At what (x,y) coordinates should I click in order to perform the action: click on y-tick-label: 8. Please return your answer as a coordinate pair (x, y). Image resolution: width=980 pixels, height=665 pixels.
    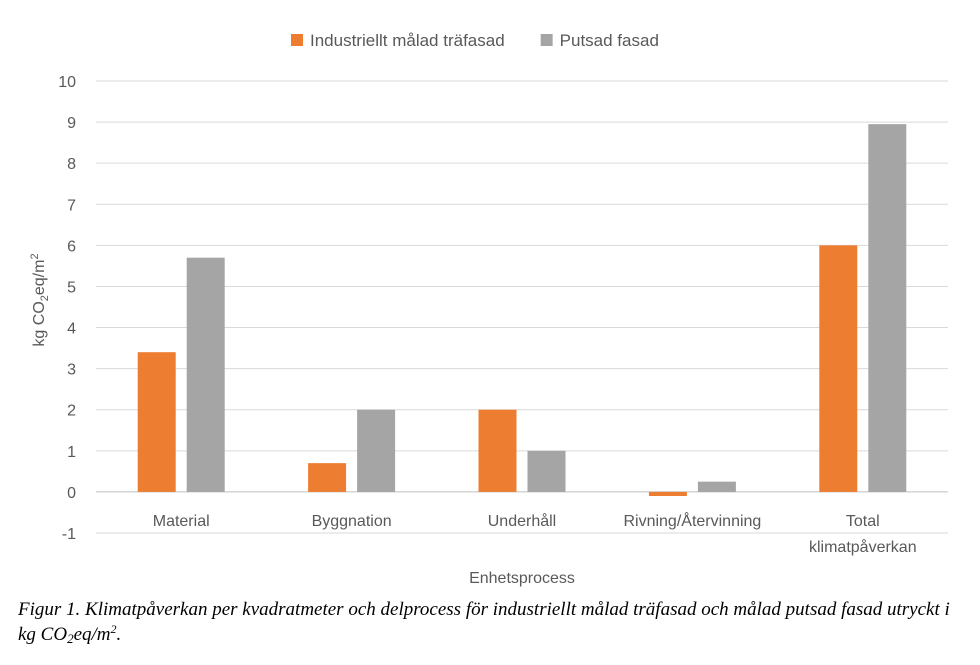
    Looking at the image, I should click on (71, 164).